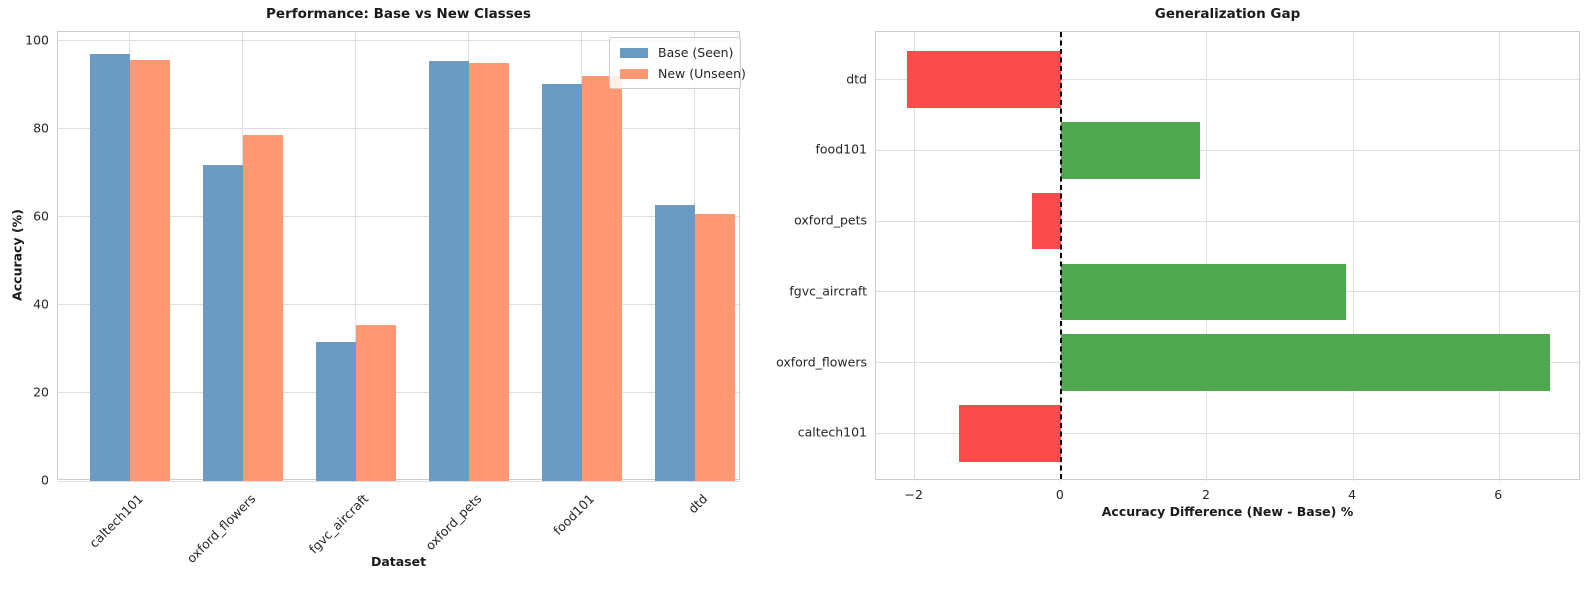 This screenshot has width=1589, height=590. I want to click on ytick-label: 0, so click(45, 480).